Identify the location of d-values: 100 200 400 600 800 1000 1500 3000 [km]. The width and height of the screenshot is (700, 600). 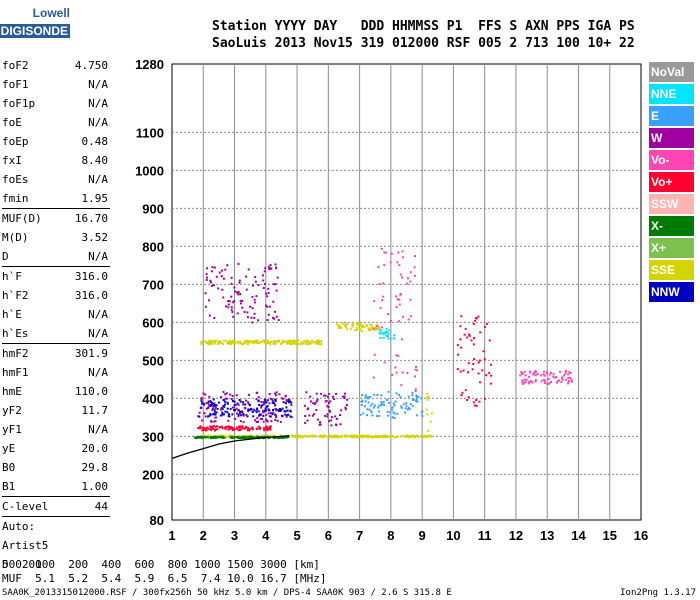
(177, 564).